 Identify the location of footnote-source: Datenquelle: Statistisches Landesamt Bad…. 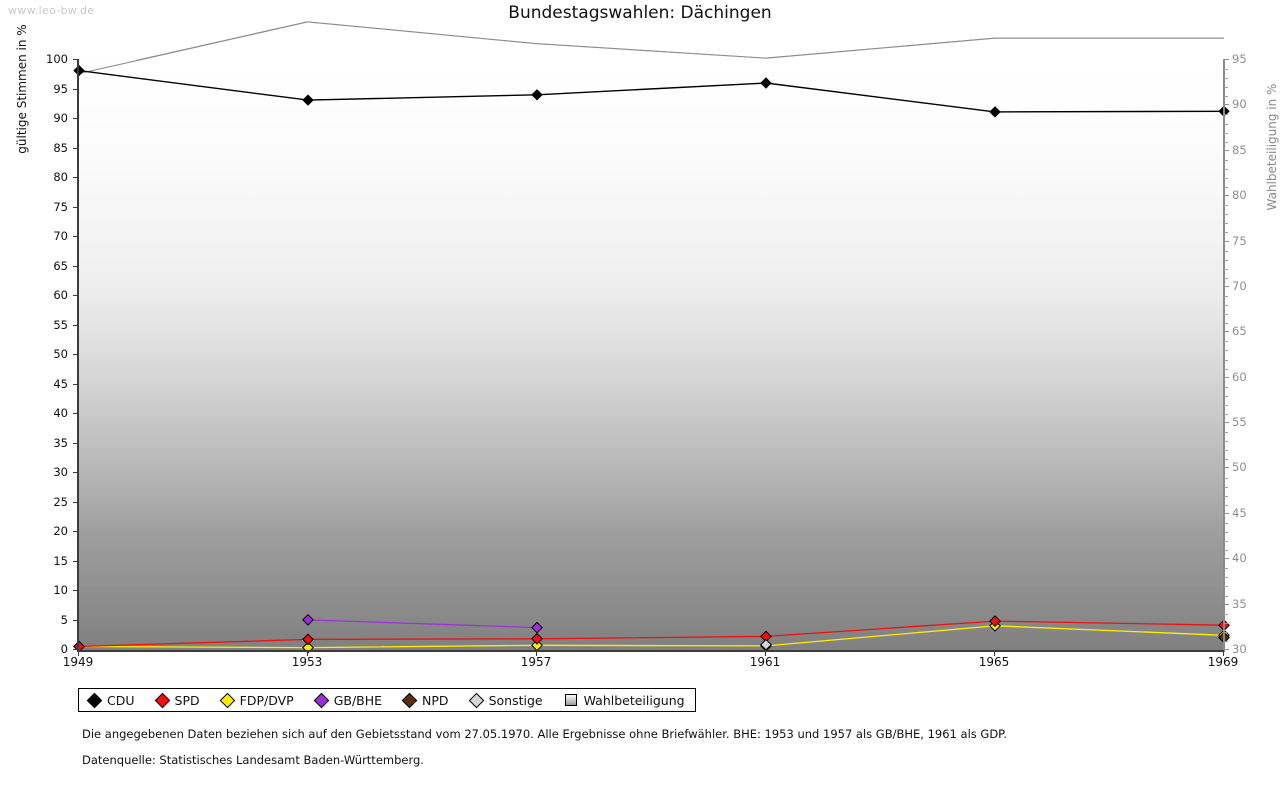
(253, 760).